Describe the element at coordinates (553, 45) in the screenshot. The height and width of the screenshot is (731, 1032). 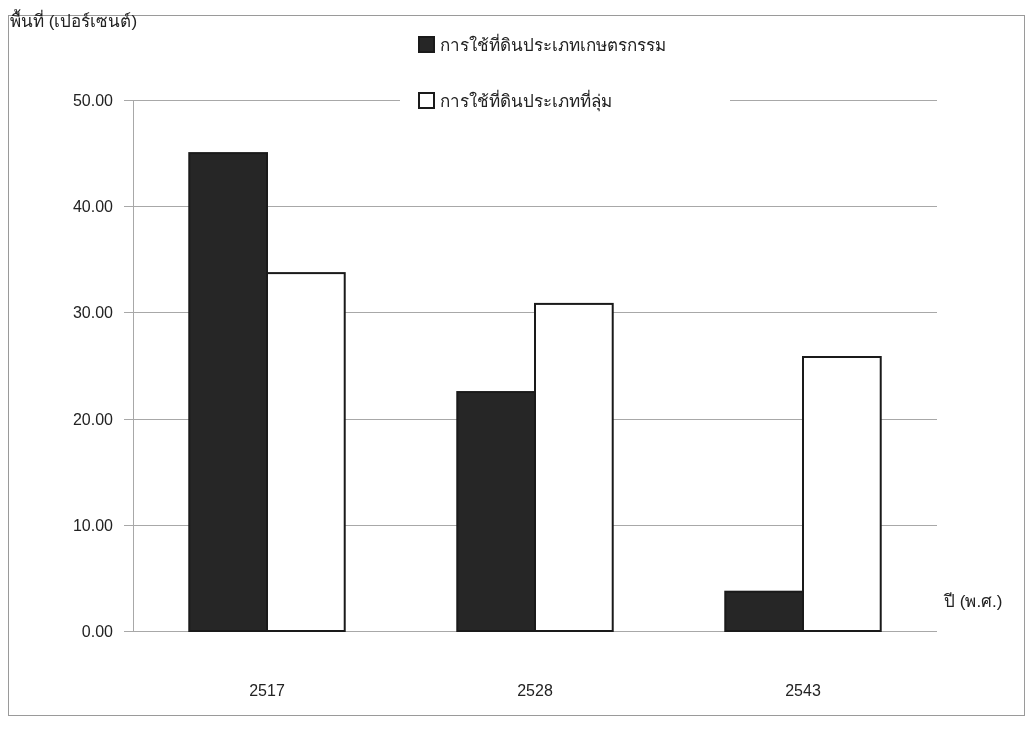
I see `legend-label: การใช้ที่ดินประเภทเกษตรกรรม` at that location.